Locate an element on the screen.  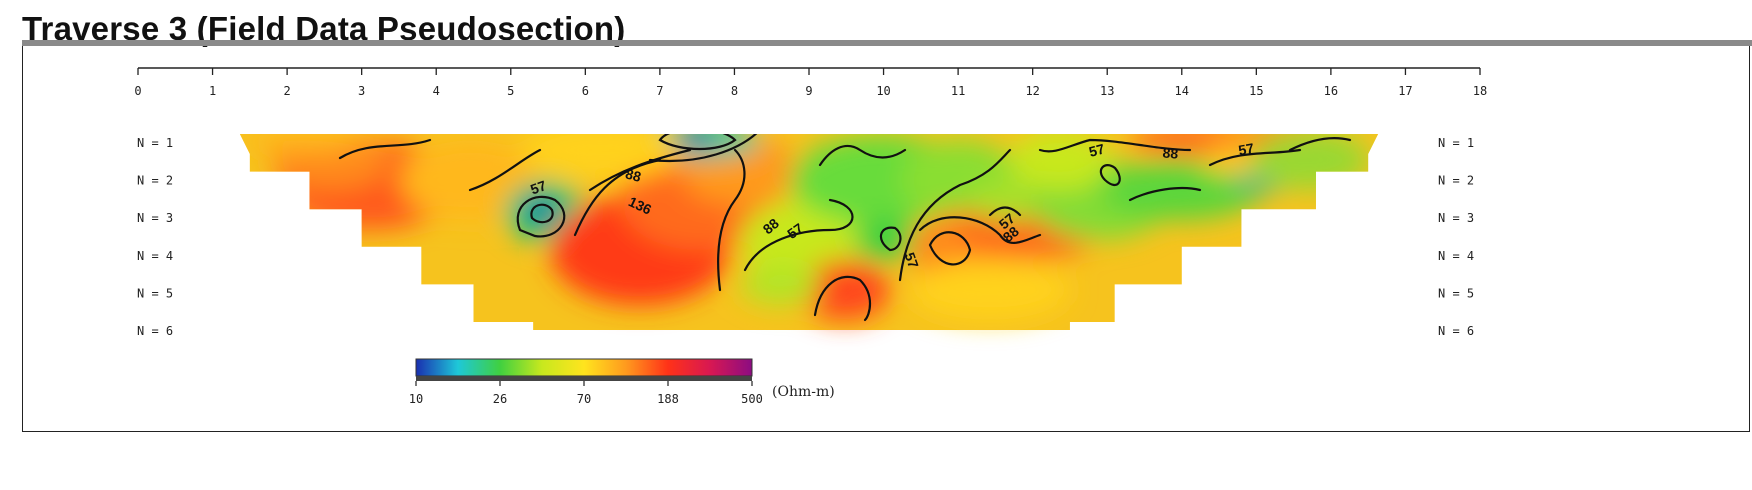
depth-level-label-right: N = 4 is located at coordinates (1456, 256).